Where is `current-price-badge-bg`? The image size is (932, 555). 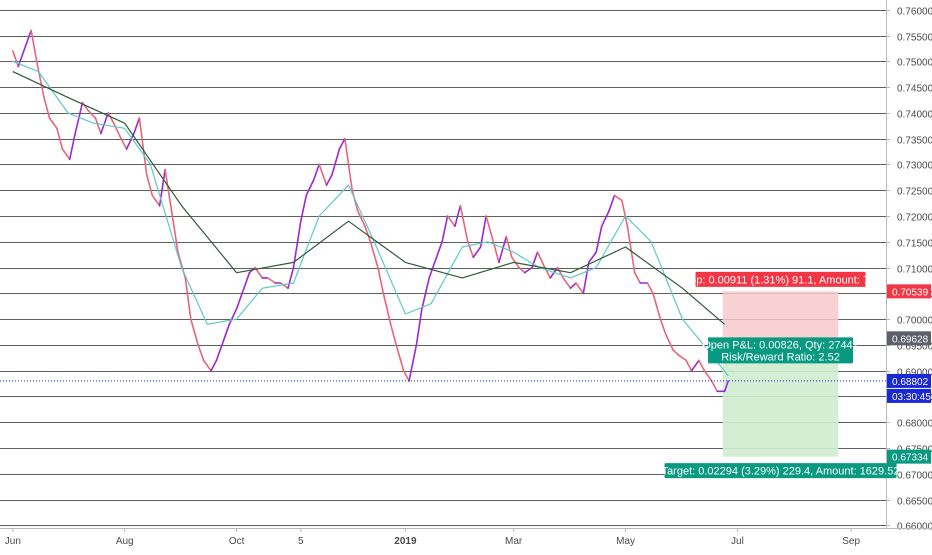
current-price-badge-bg is located at coordinates (909, 380).